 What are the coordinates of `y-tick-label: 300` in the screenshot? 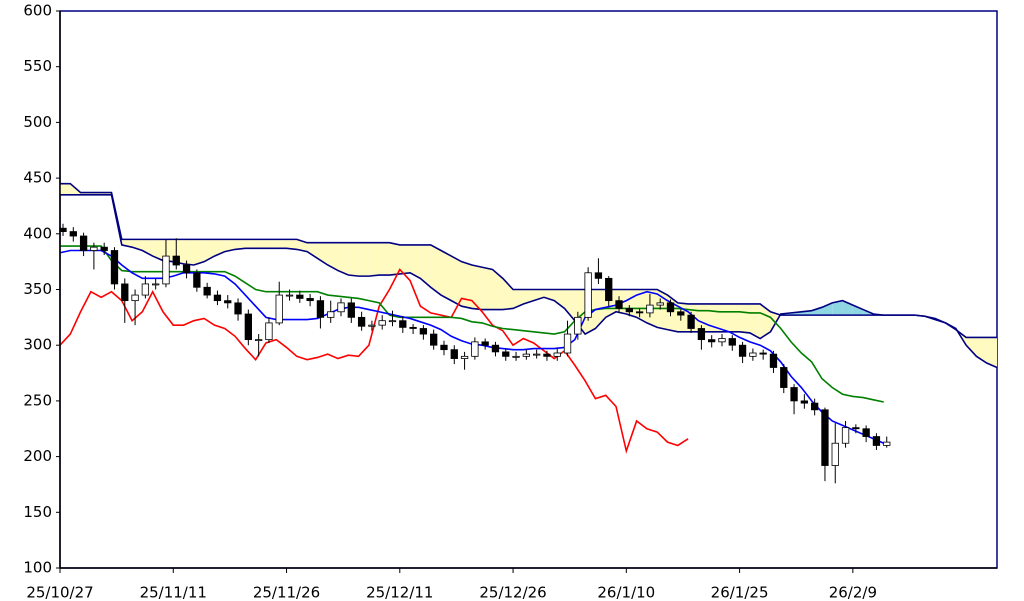 It's located at (37, 345).